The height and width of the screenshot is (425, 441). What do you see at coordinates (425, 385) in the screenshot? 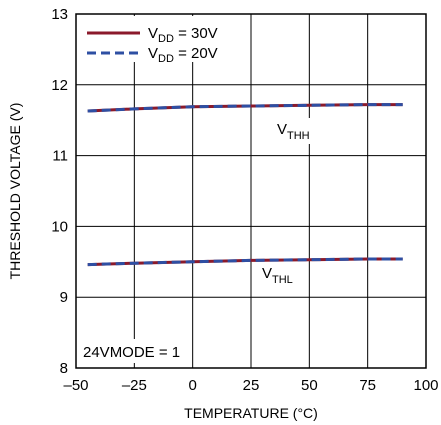
I see `x-tick-label-6: 100` at bounding box center [425, 385].